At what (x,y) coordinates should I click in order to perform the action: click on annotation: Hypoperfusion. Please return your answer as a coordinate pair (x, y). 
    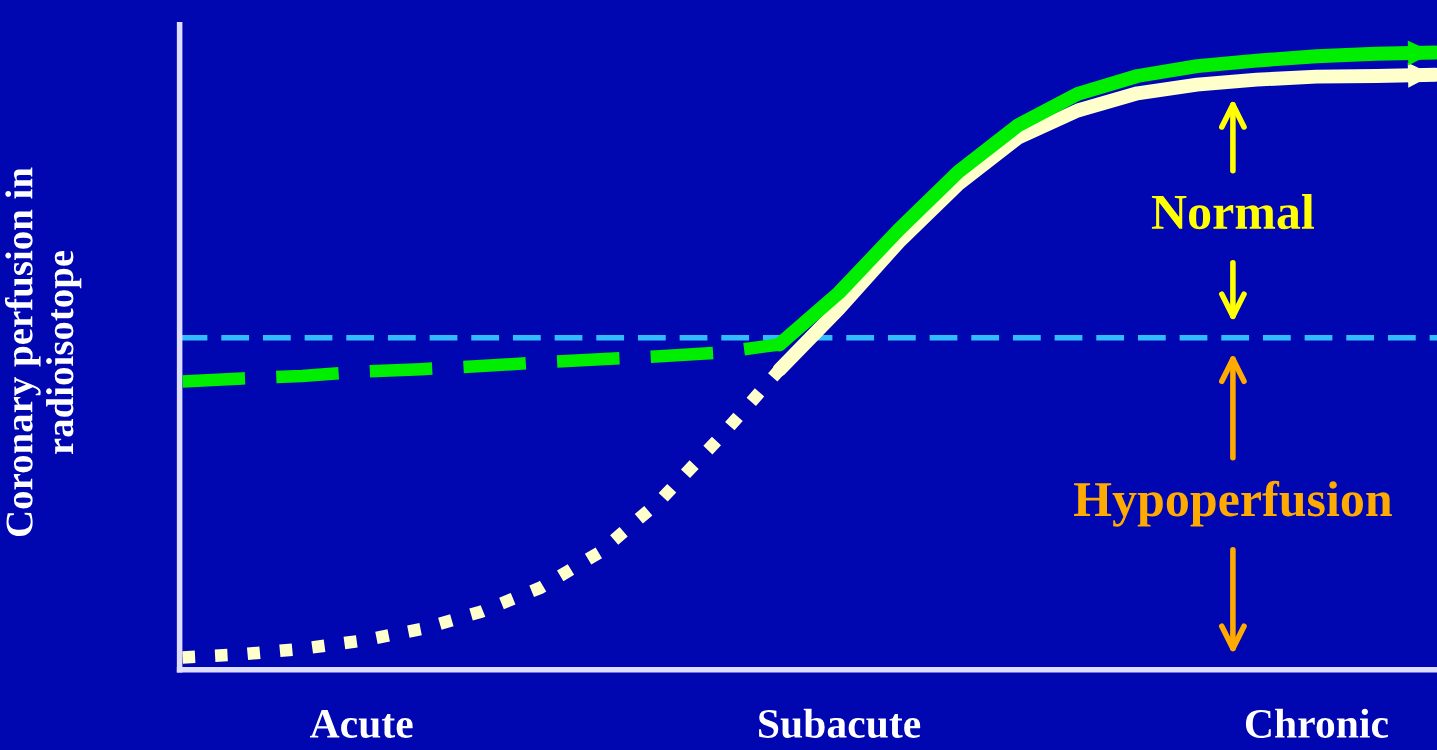
    Looking at the image, I should click on (1233, 503).